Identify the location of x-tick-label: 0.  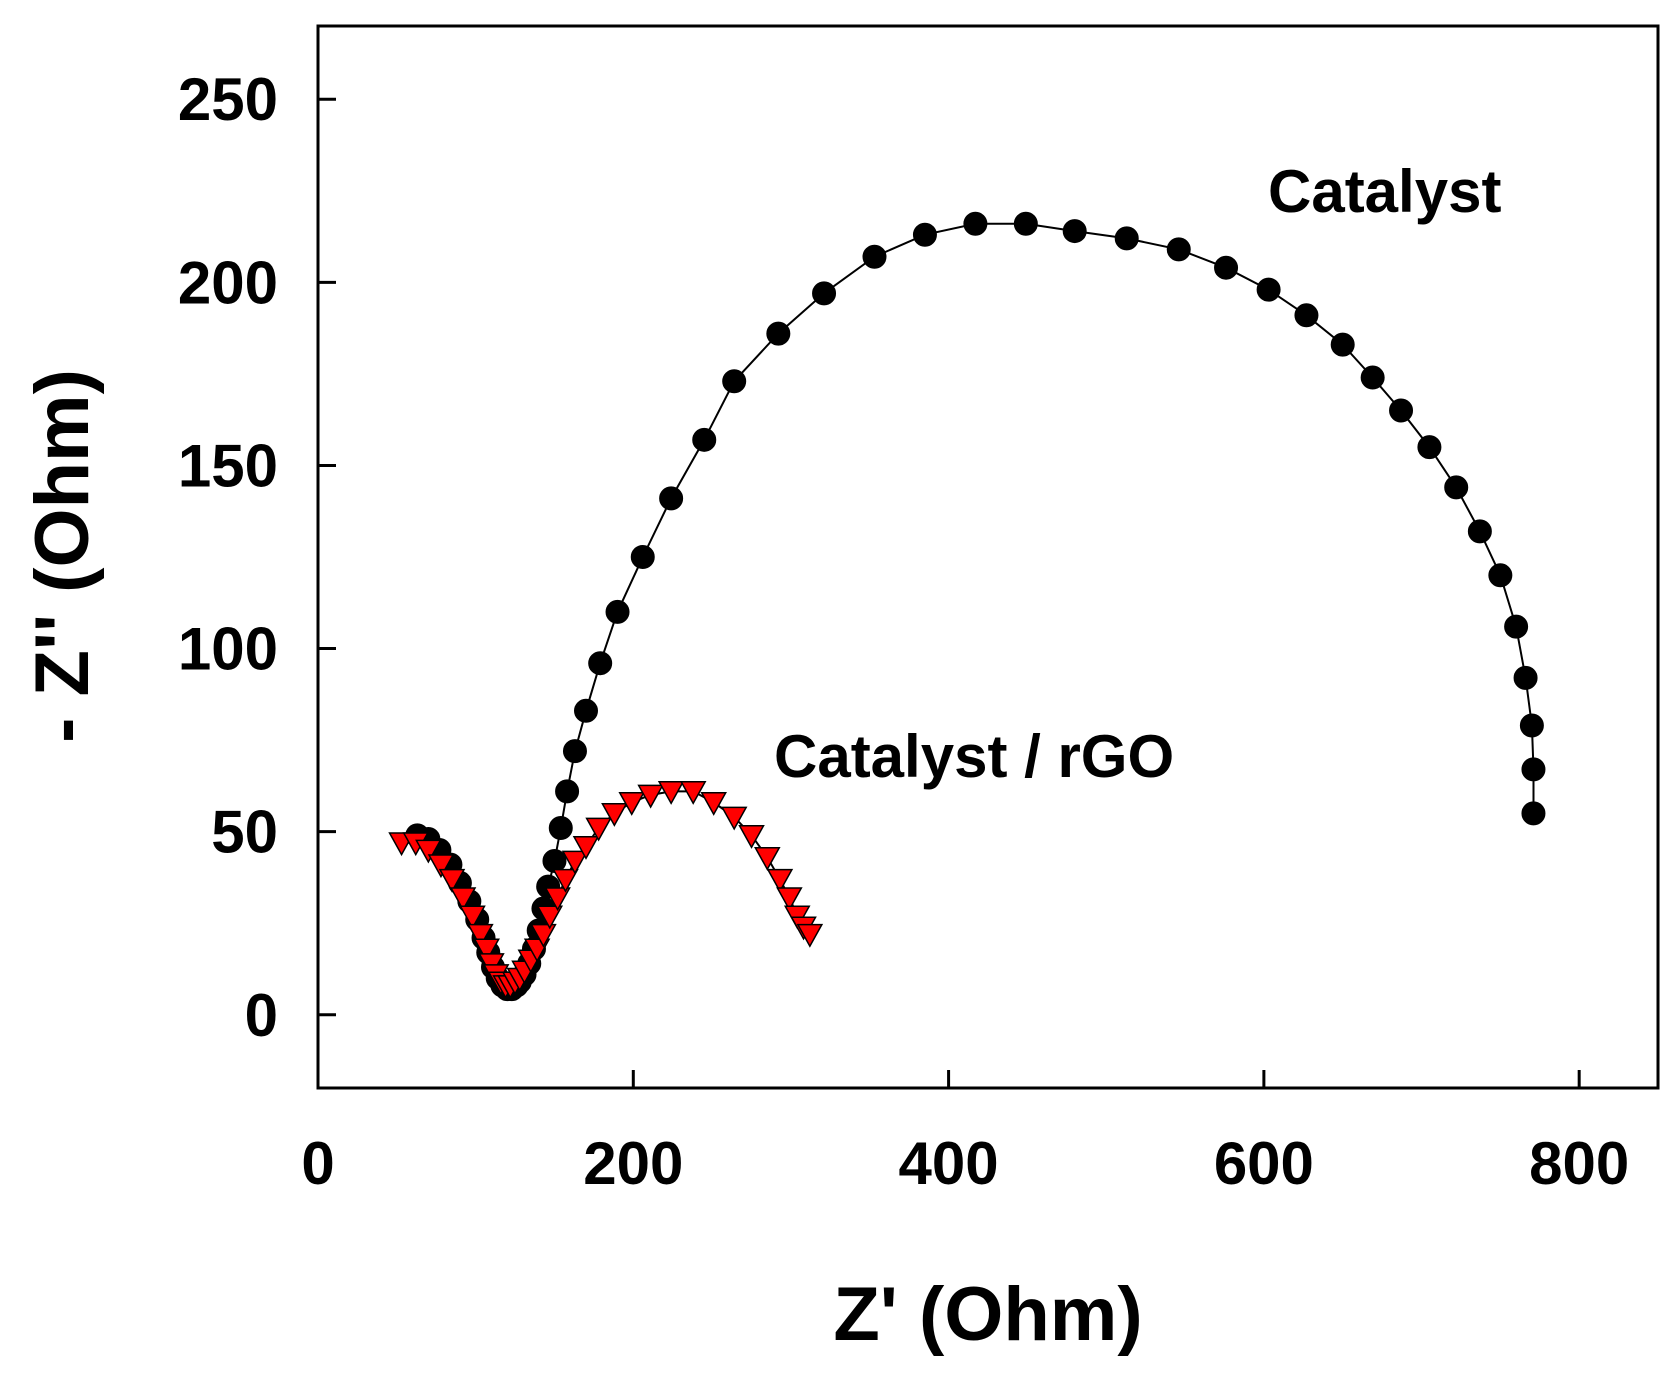
(317, 1163).